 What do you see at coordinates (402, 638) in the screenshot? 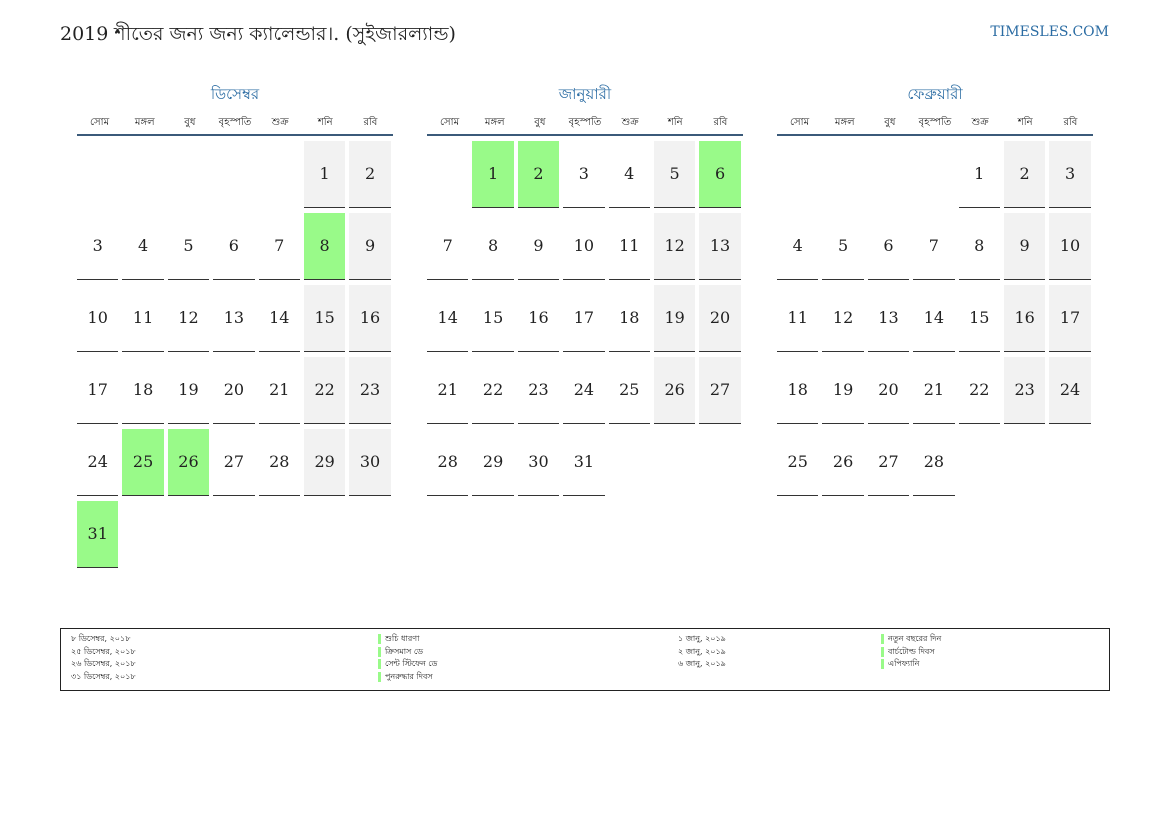
I see `legend-holiday-name: শুচি ধারণা` at bounding box center [402, 638].